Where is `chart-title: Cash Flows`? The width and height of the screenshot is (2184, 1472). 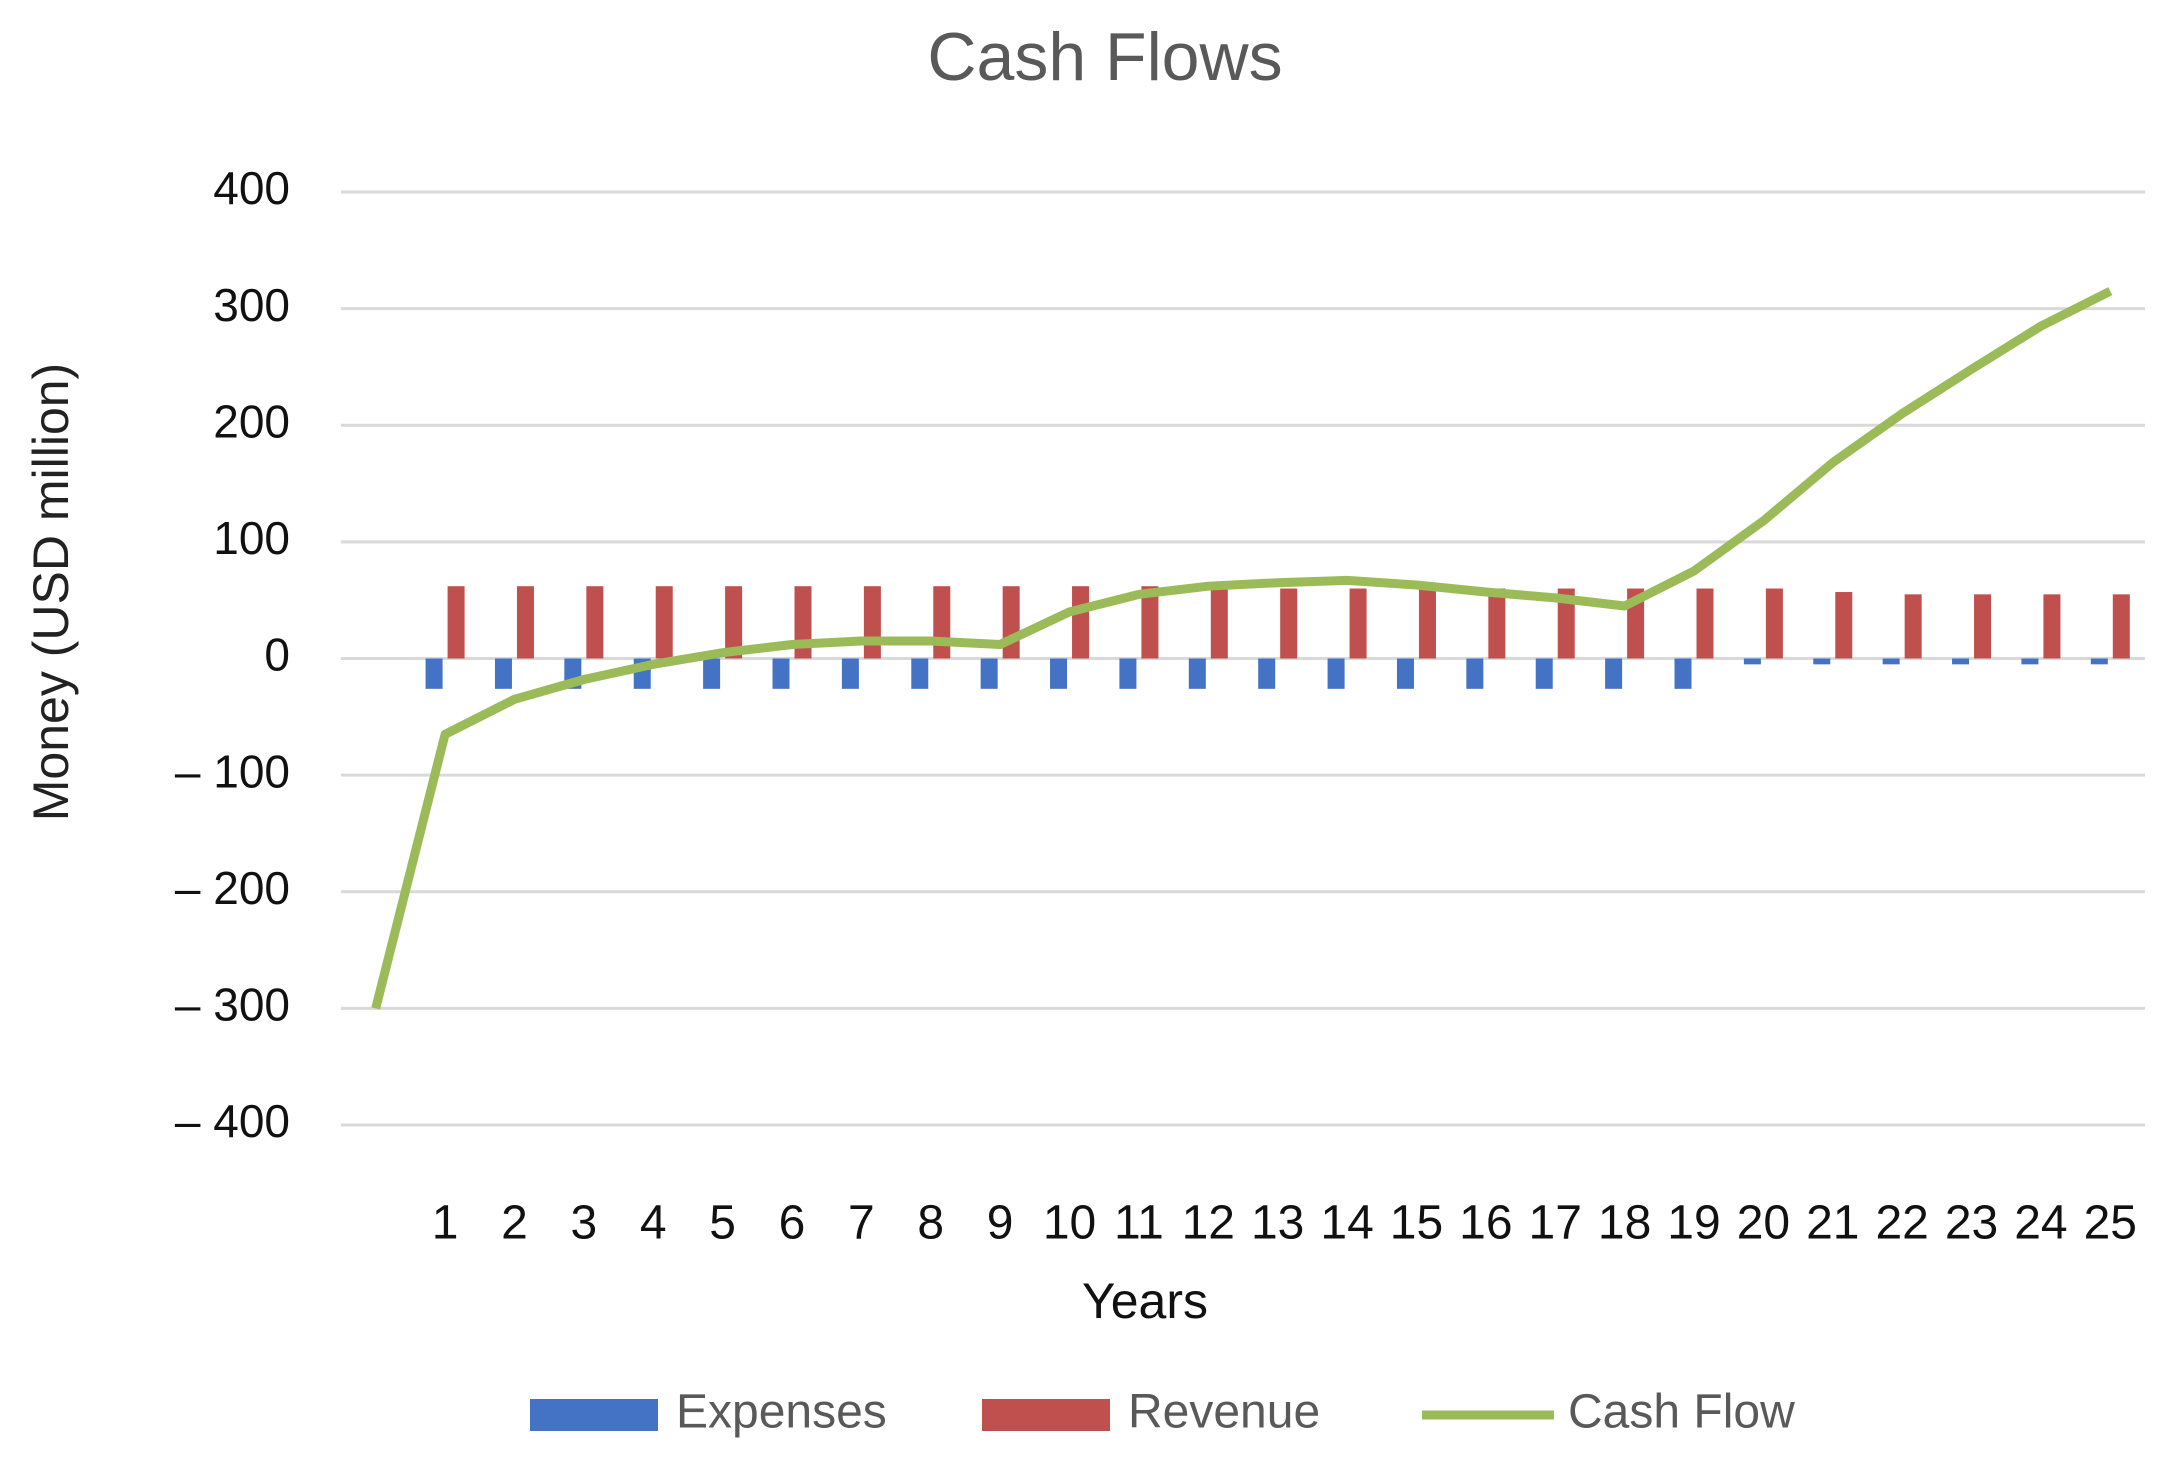 chart-title: Cash Flows is located at coordinates (1104, 57).